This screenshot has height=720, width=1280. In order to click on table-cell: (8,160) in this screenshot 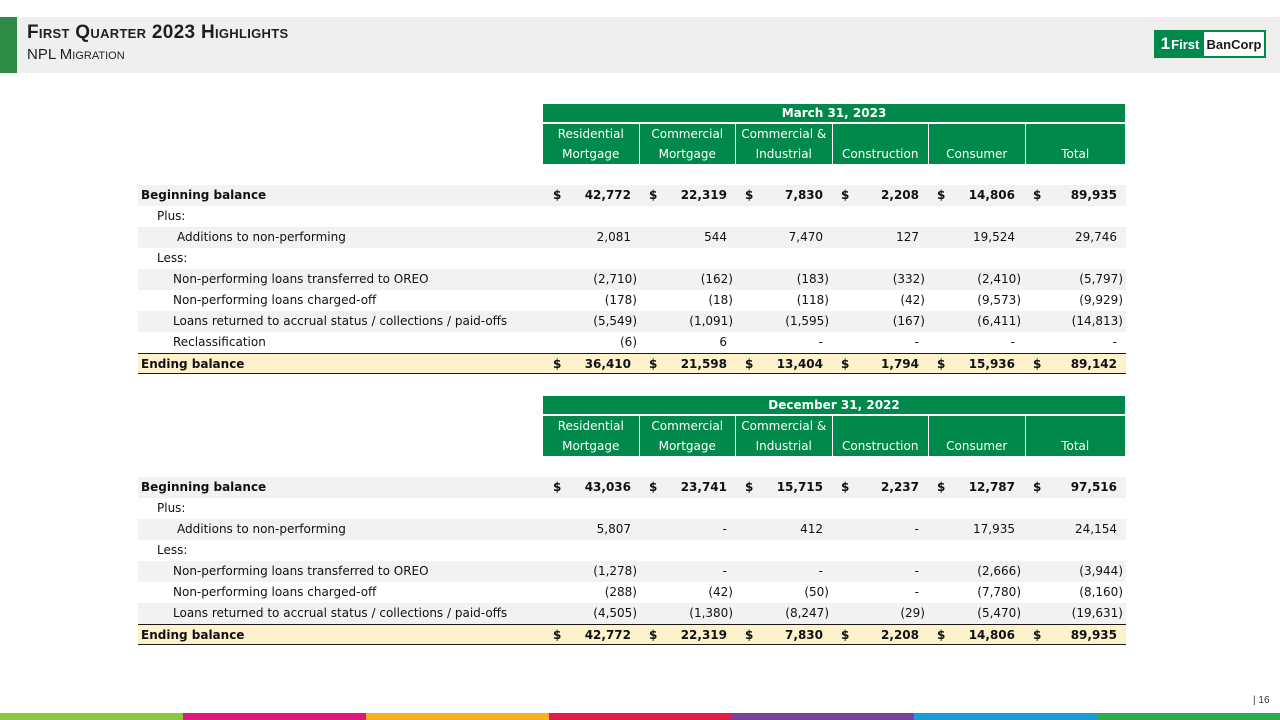, I will do `click(1074, 592)`.